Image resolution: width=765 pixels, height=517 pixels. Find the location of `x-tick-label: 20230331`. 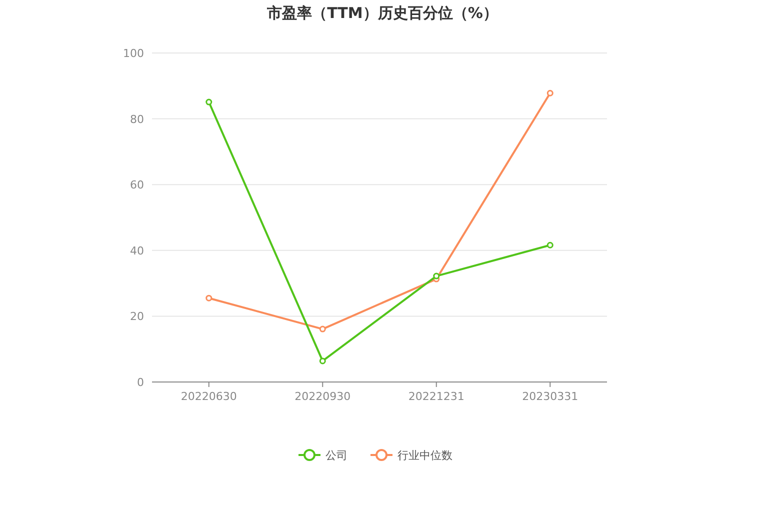

x-tick-label: 20230331 is located at coordinates (550, 396).